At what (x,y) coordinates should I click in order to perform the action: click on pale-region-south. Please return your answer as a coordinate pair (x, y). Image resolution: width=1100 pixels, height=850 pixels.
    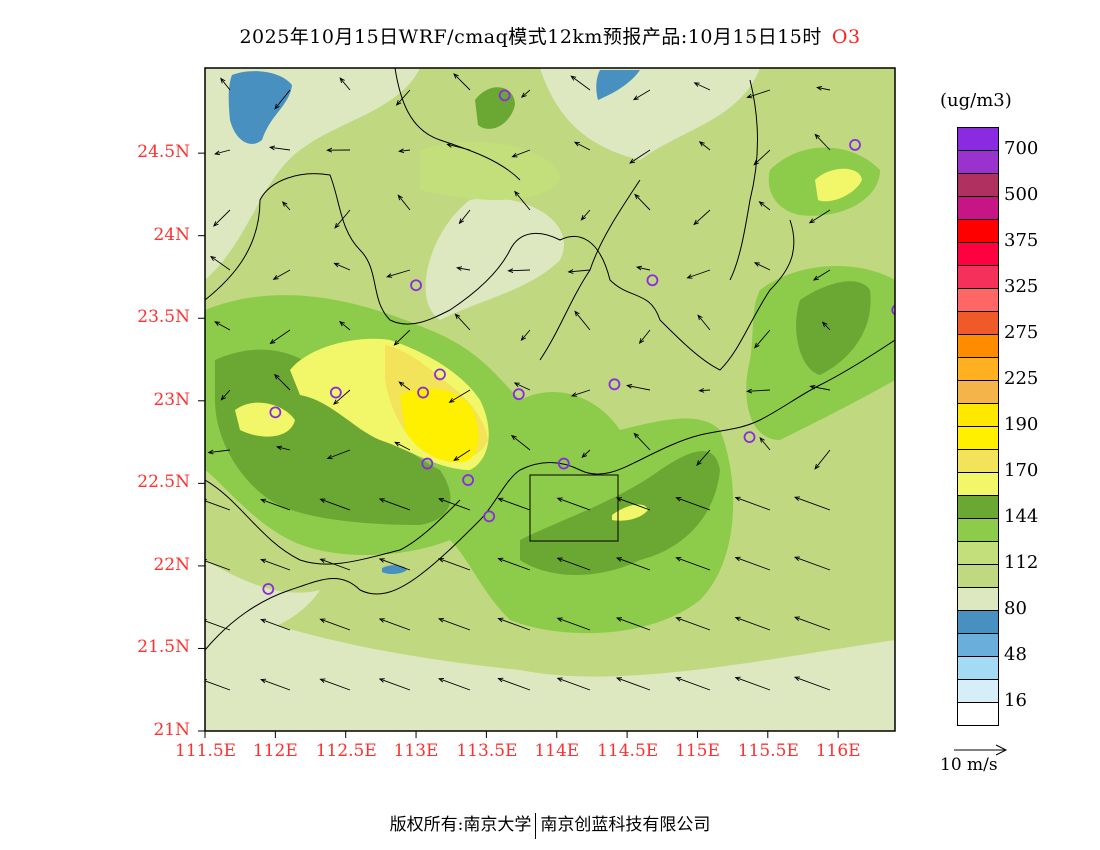
    Looking at the image, I should click on (550, 665).